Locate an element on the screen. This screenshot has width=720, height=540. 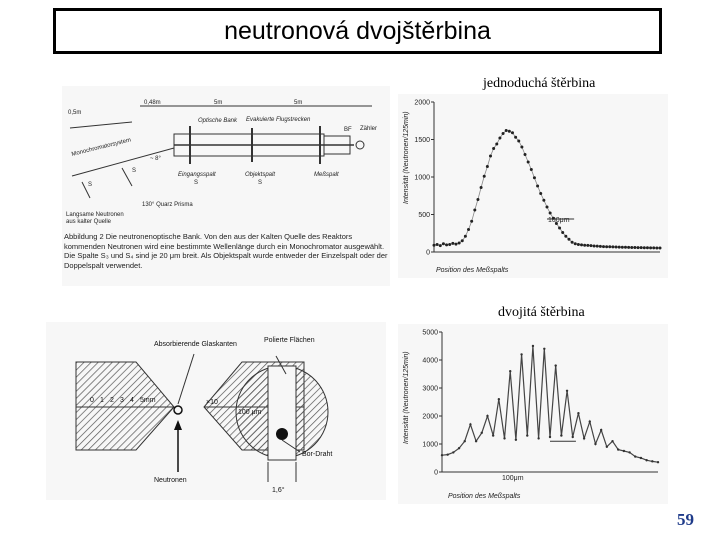
s3-label: S is located at coordinates (196, 183).